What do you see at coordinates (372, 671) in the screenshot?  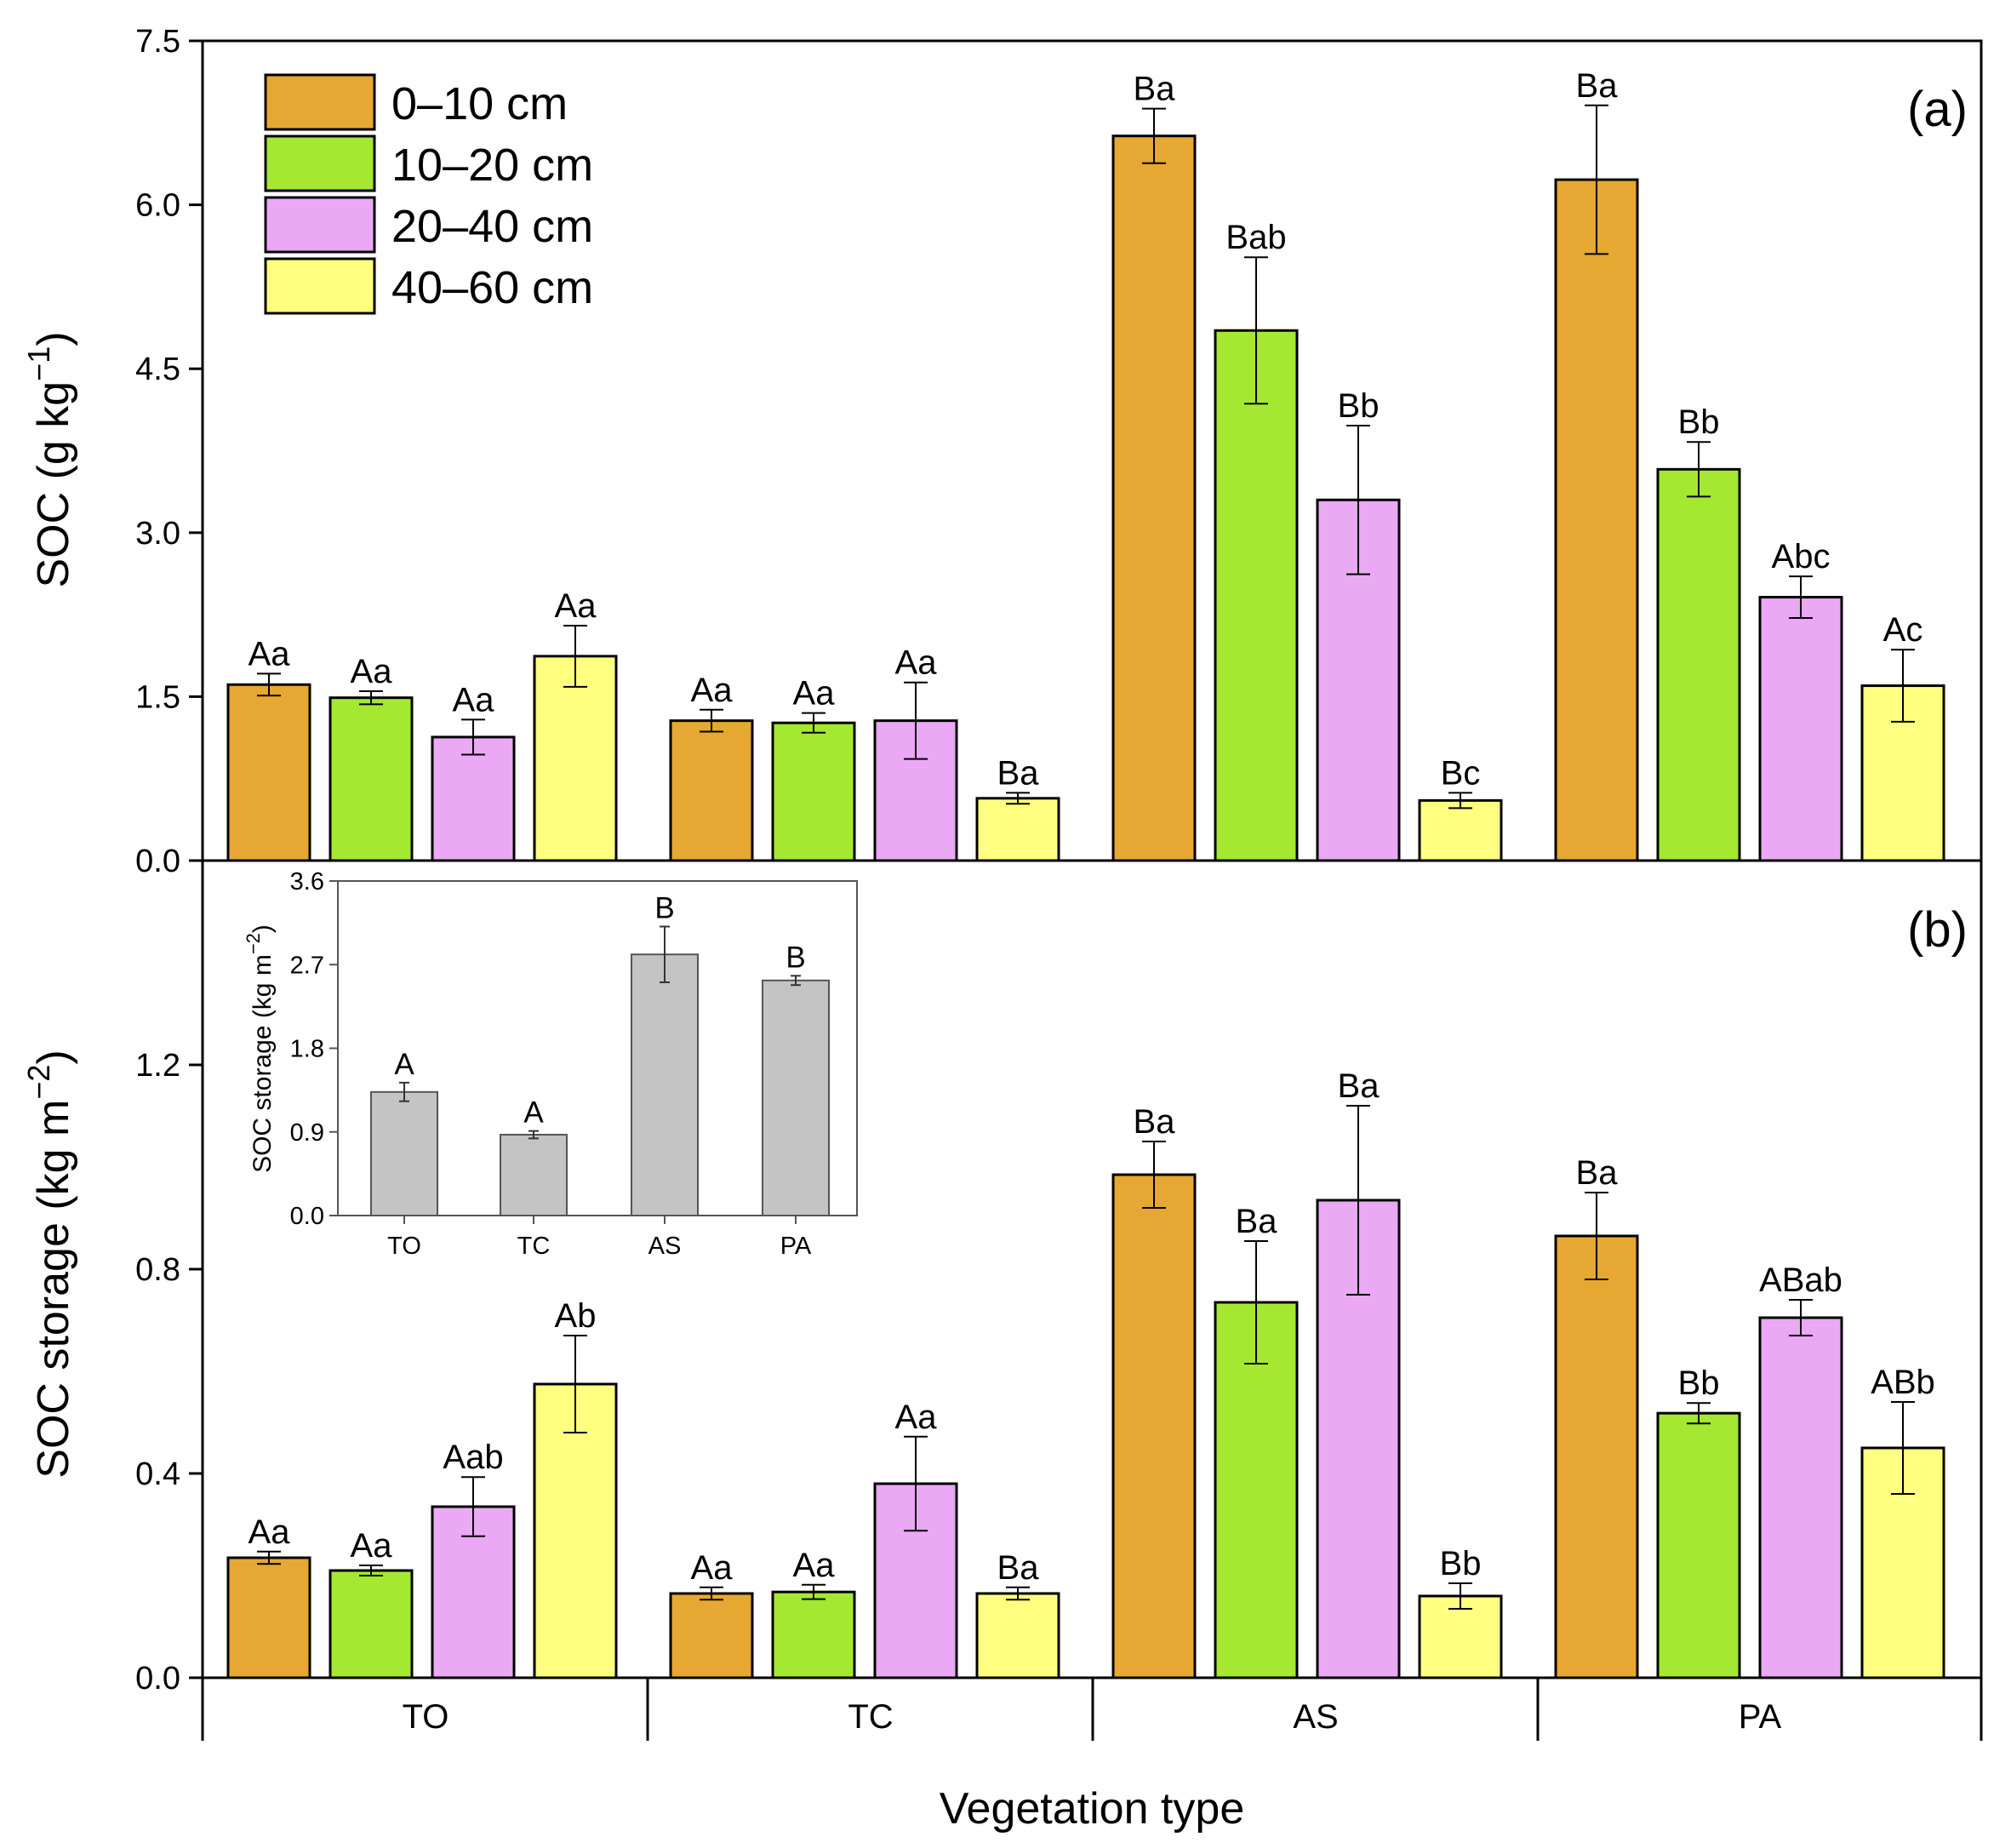 I see `panel-a-significance-label-to-10-20: Aa` at bounding box center [372, 671].